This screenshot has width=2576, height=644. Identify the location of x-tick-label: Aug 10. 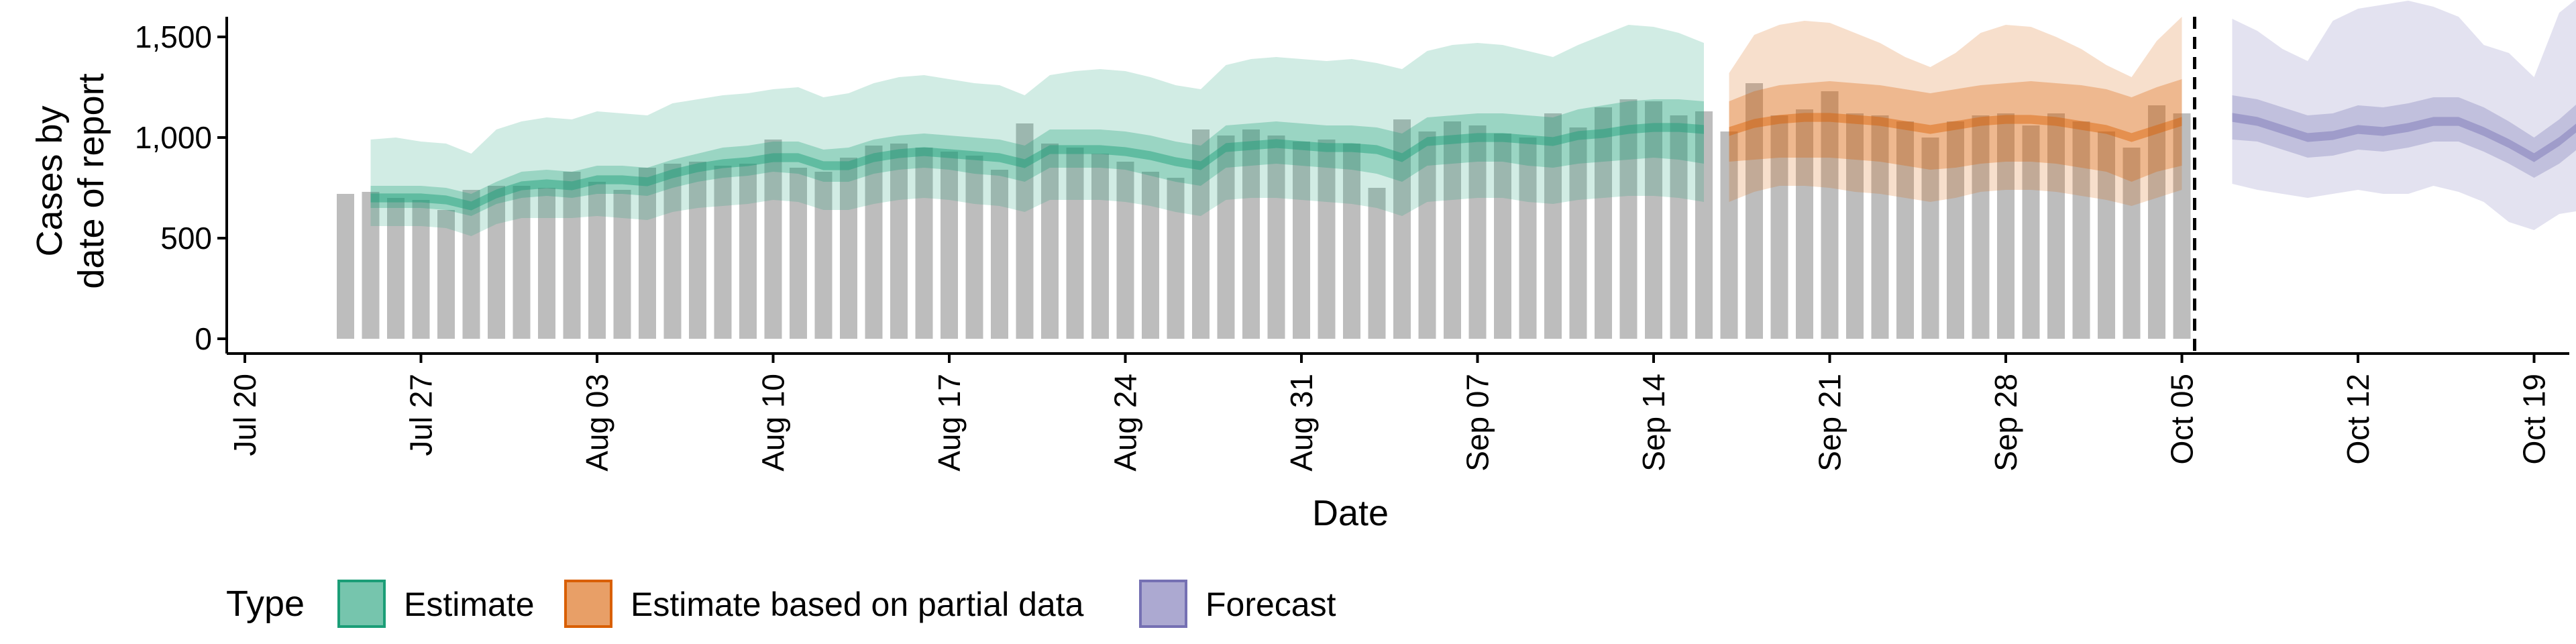
(773, 423).